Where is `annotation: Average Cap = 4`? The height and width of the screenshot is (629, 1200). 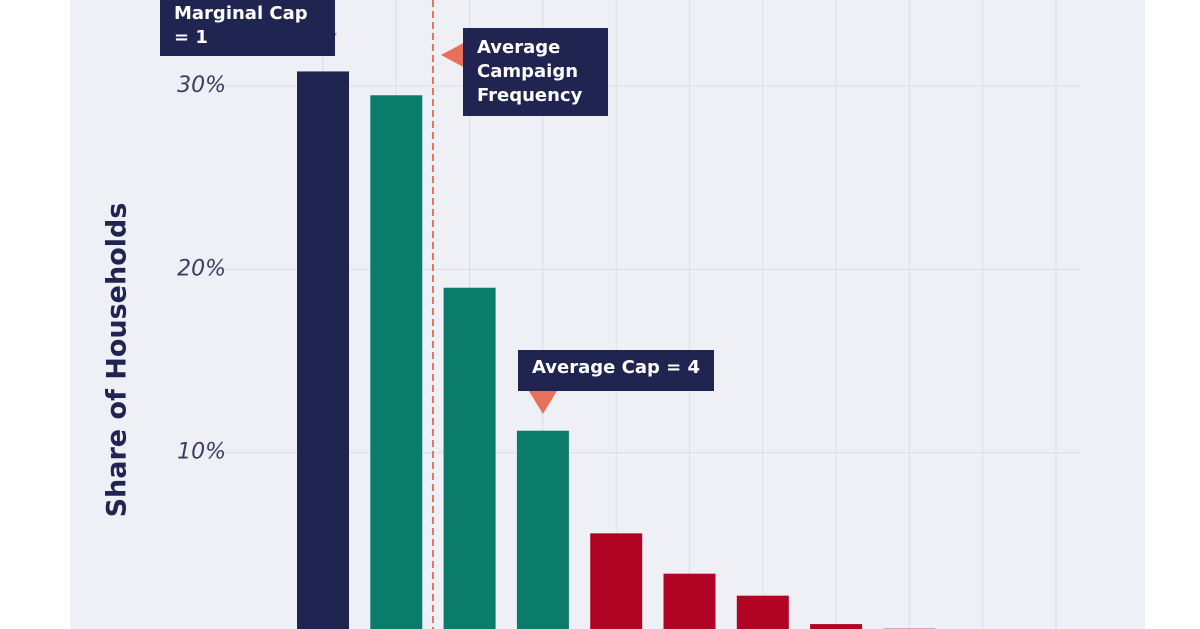 annotation: Average Cap = 4 is located at coordinates (616, 370).